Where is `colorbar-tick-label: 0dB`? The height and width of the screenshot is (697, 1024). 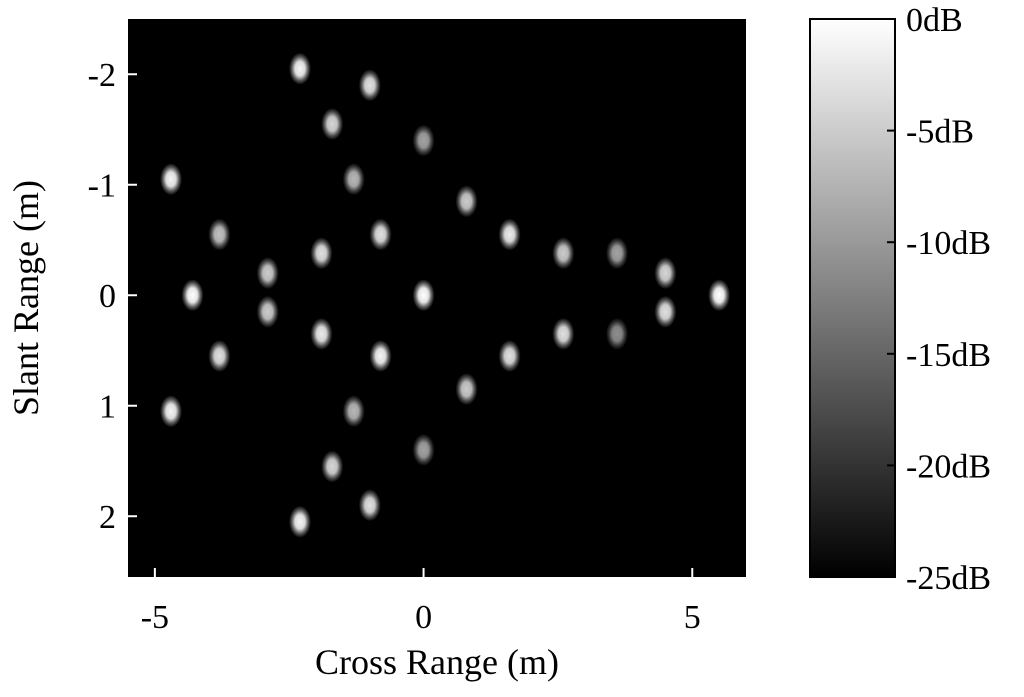 colorbar-tick-label: 0dB is located at coordinates (934, 20).